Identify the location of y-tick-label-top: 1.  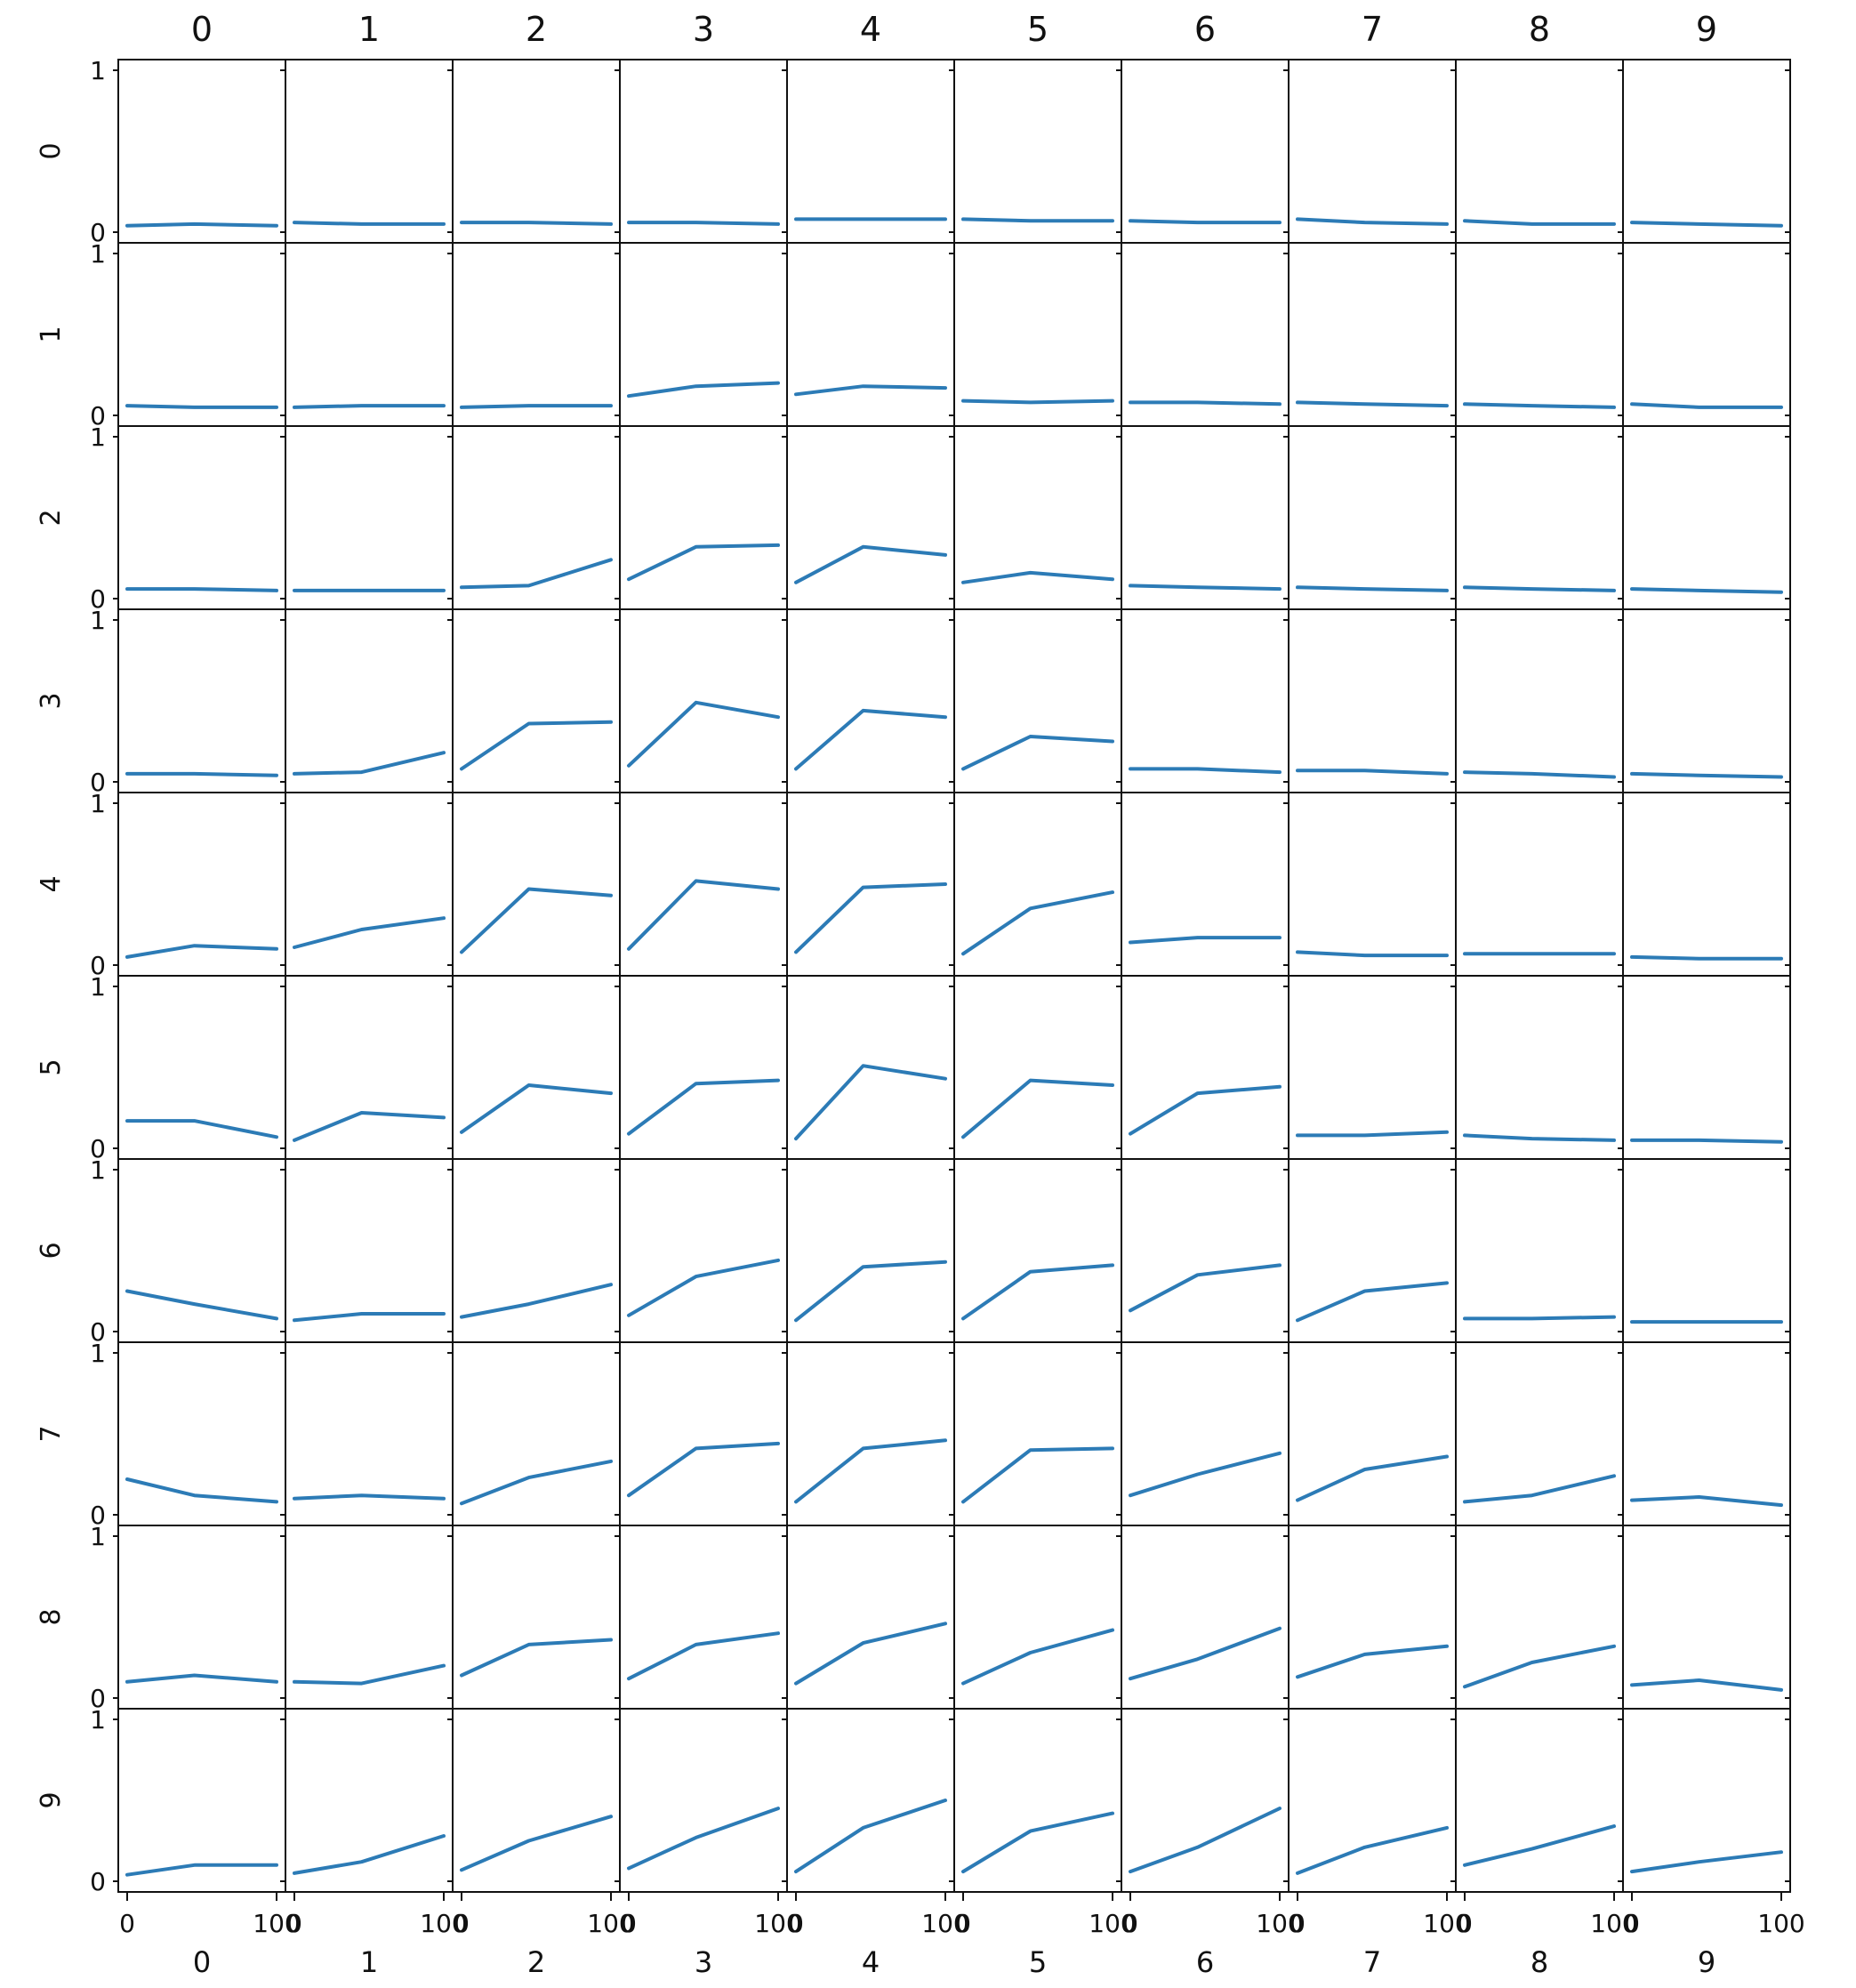
(98, 254).